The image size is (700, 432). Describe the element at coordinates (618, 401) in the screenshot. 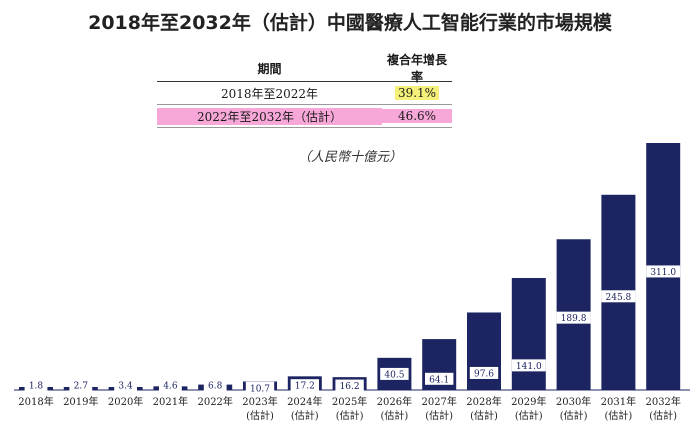

I see `x-tick-label: 2031年` at that location.